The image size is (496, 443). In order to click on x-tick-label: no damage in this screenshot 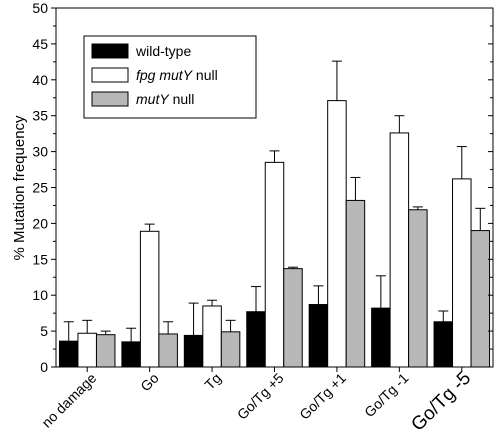, I will do `click(68, 400)`.